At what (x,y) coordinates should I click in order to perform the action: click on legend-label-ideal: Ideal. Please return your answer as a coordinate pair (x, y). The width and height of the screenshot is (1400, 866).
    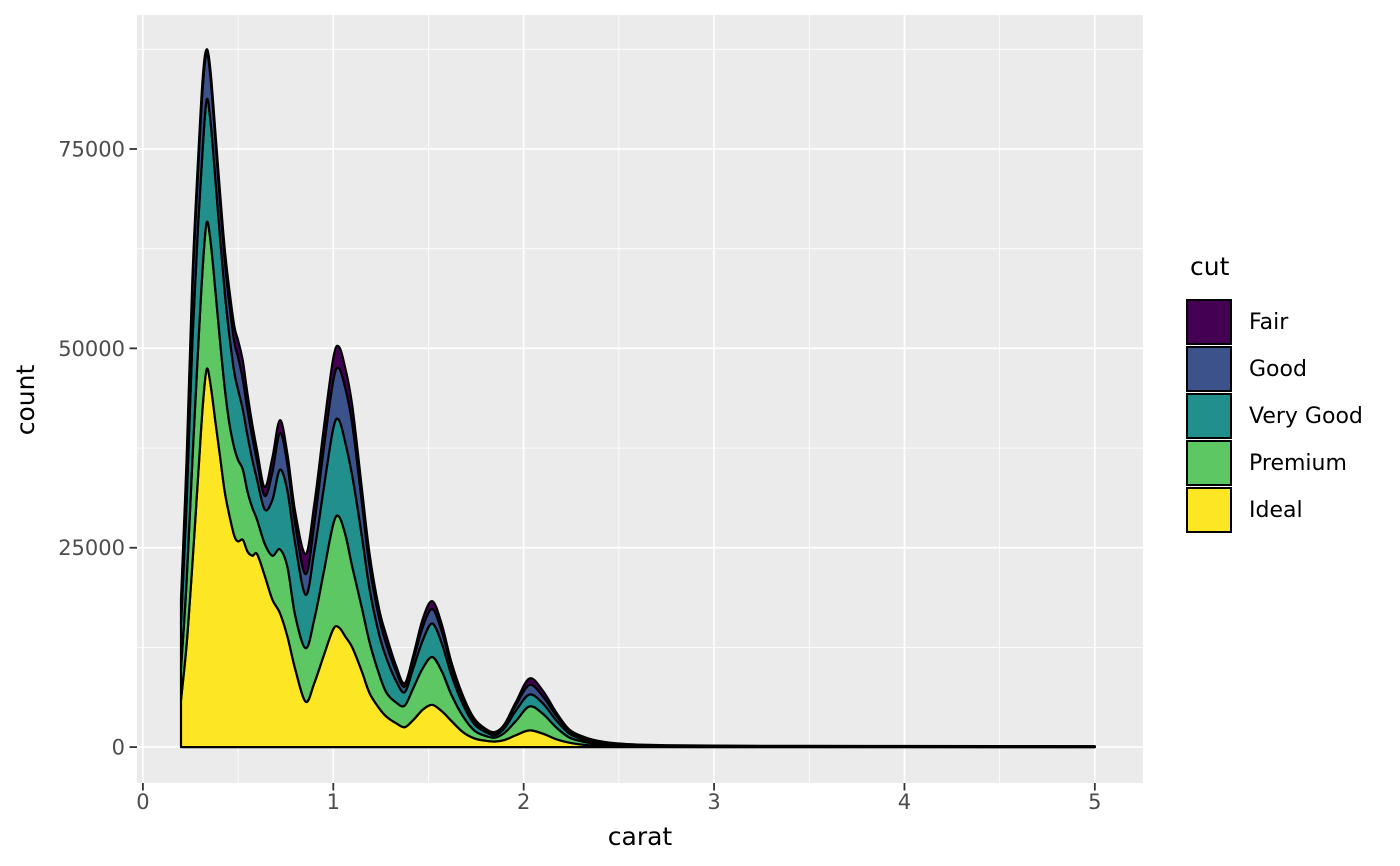
    Looking at the image, I should click on (1276, 510).